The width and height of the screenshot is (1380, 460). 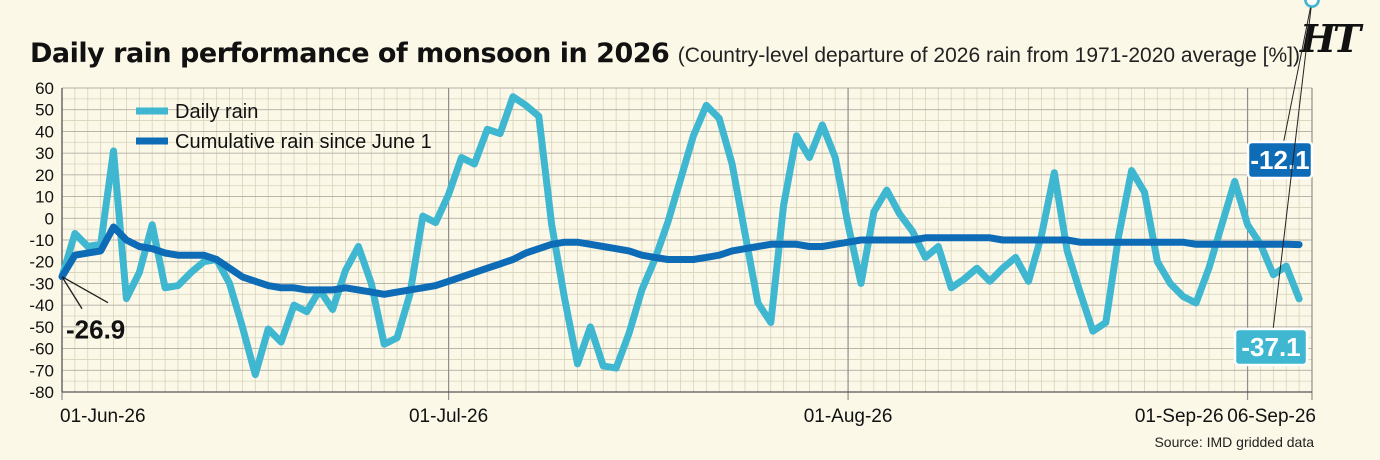 I want to click on y-tick-label: 60, so click(x=44, y=88).